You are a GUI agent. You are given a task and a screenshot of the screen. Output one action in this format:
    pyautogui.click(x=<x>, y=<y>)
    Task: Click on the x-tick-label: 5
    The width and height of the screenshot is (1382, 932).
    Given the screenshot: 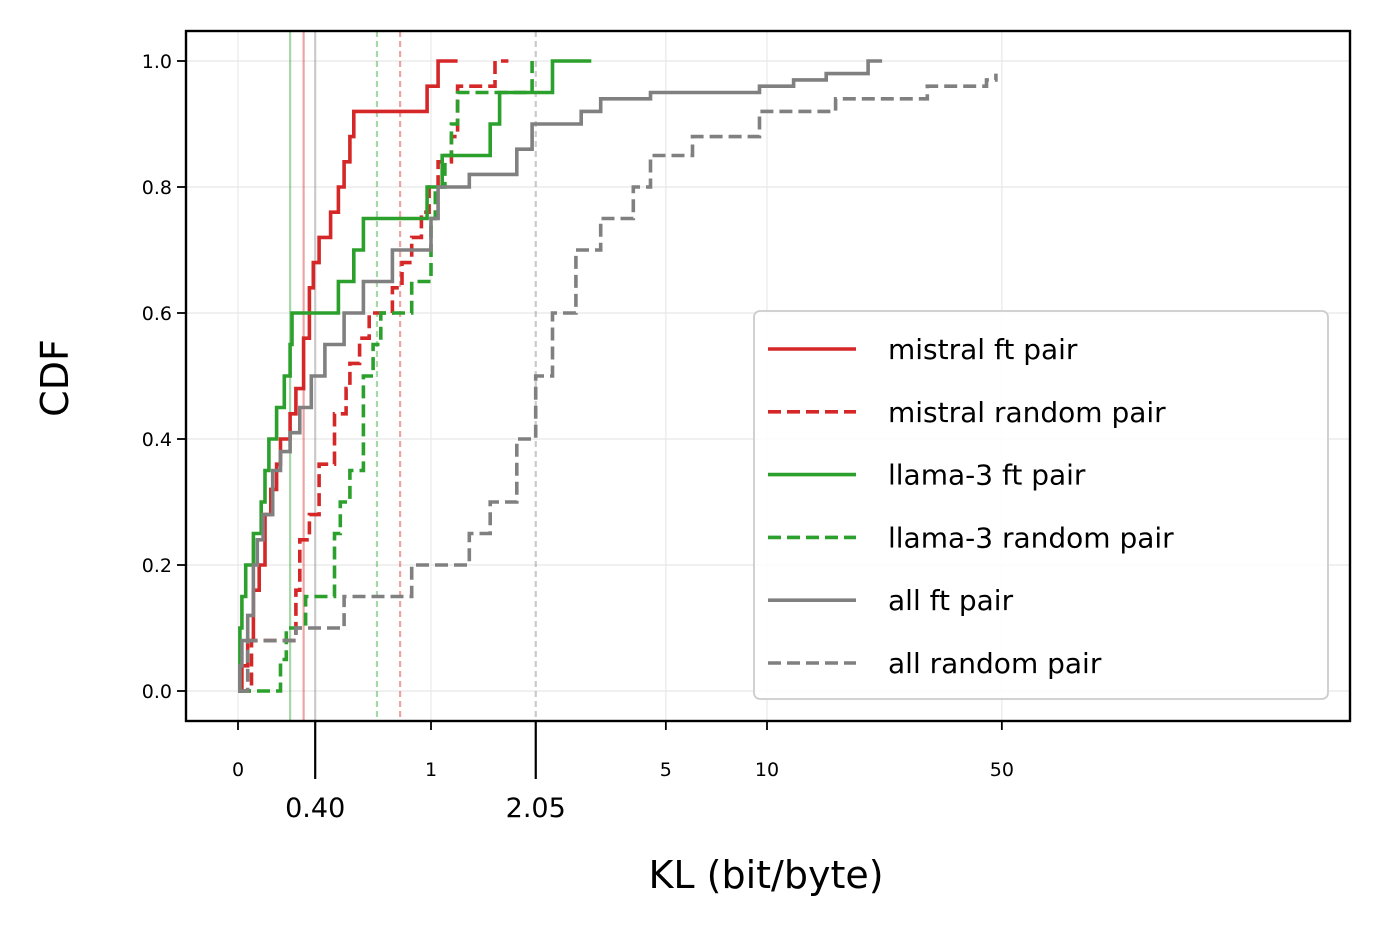 What is the action you would take?
    pyautogui.click(x=666, y=770)
    